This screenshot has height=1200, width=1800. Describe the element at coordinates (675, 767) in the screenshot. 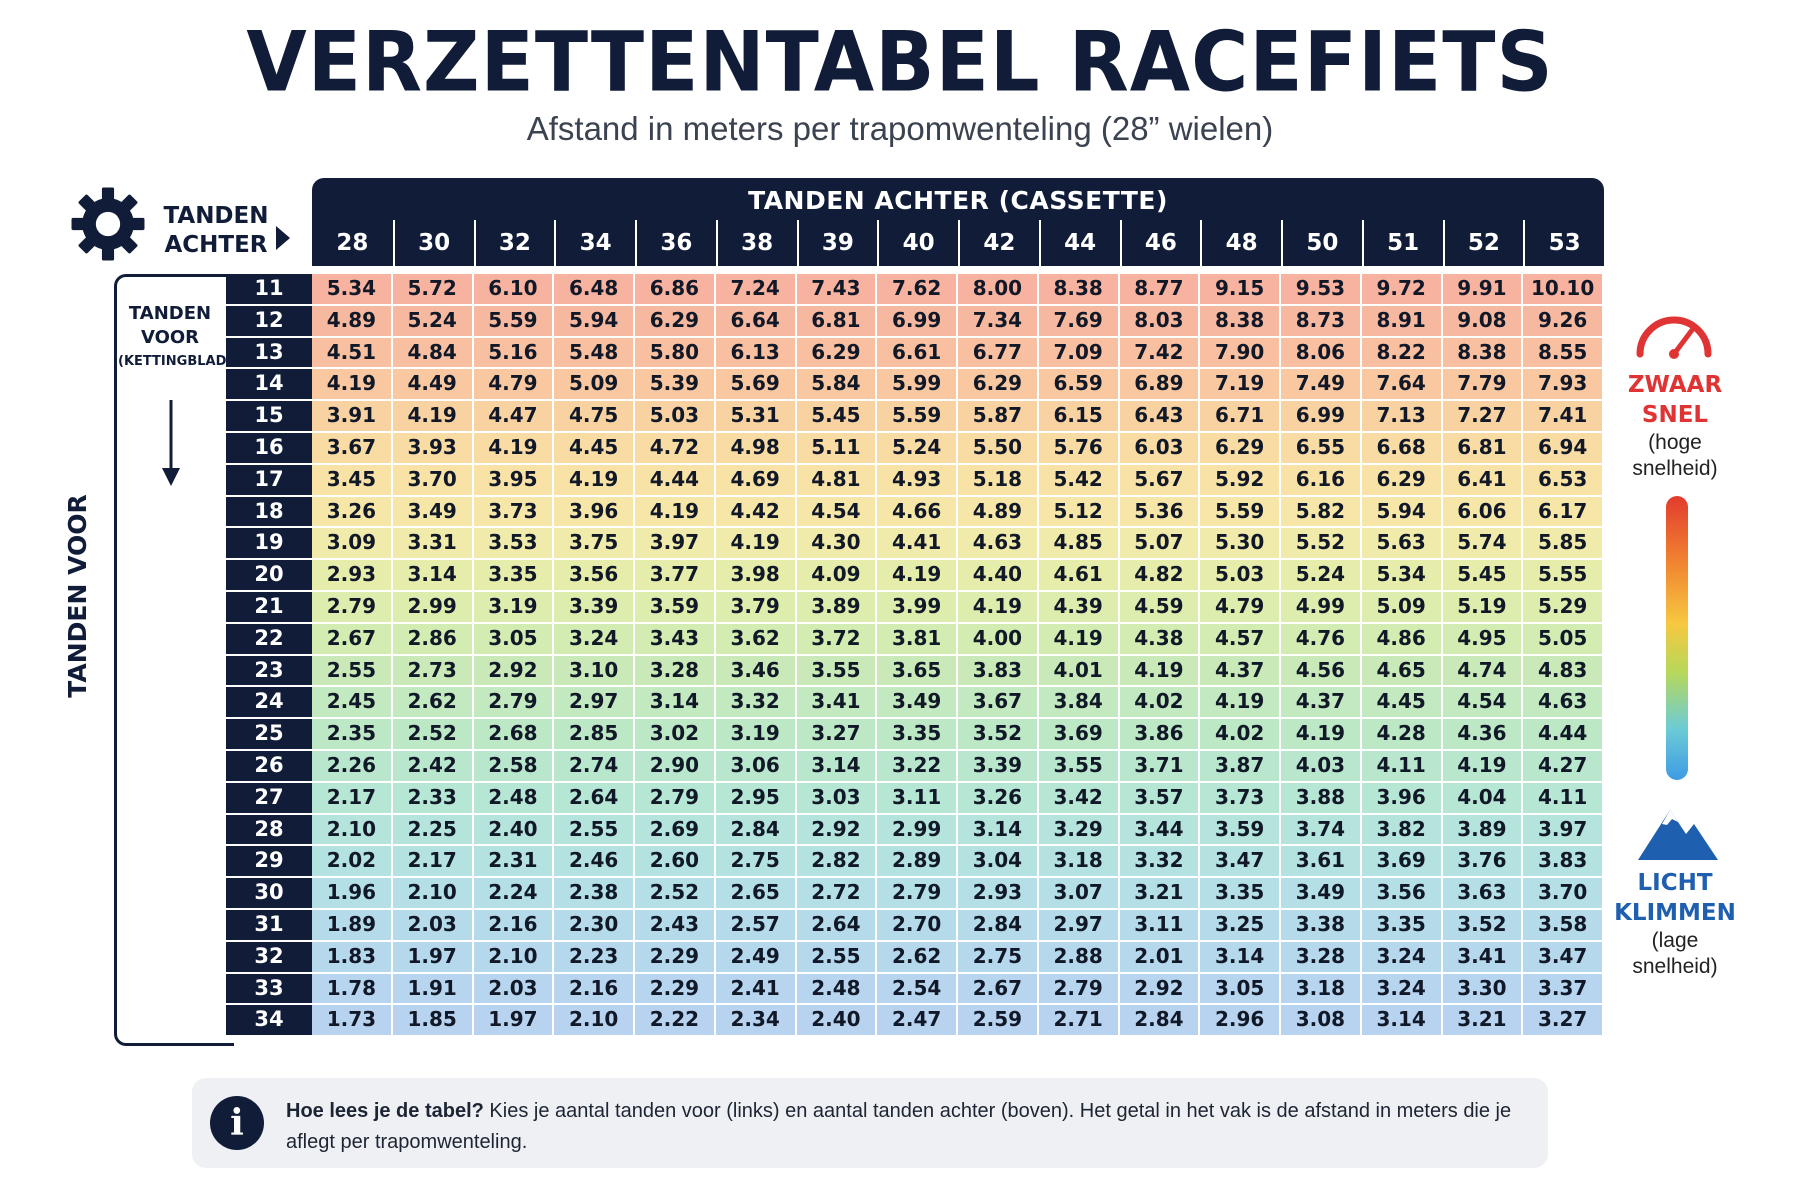

I see `table-cell: 2.90` at that location.